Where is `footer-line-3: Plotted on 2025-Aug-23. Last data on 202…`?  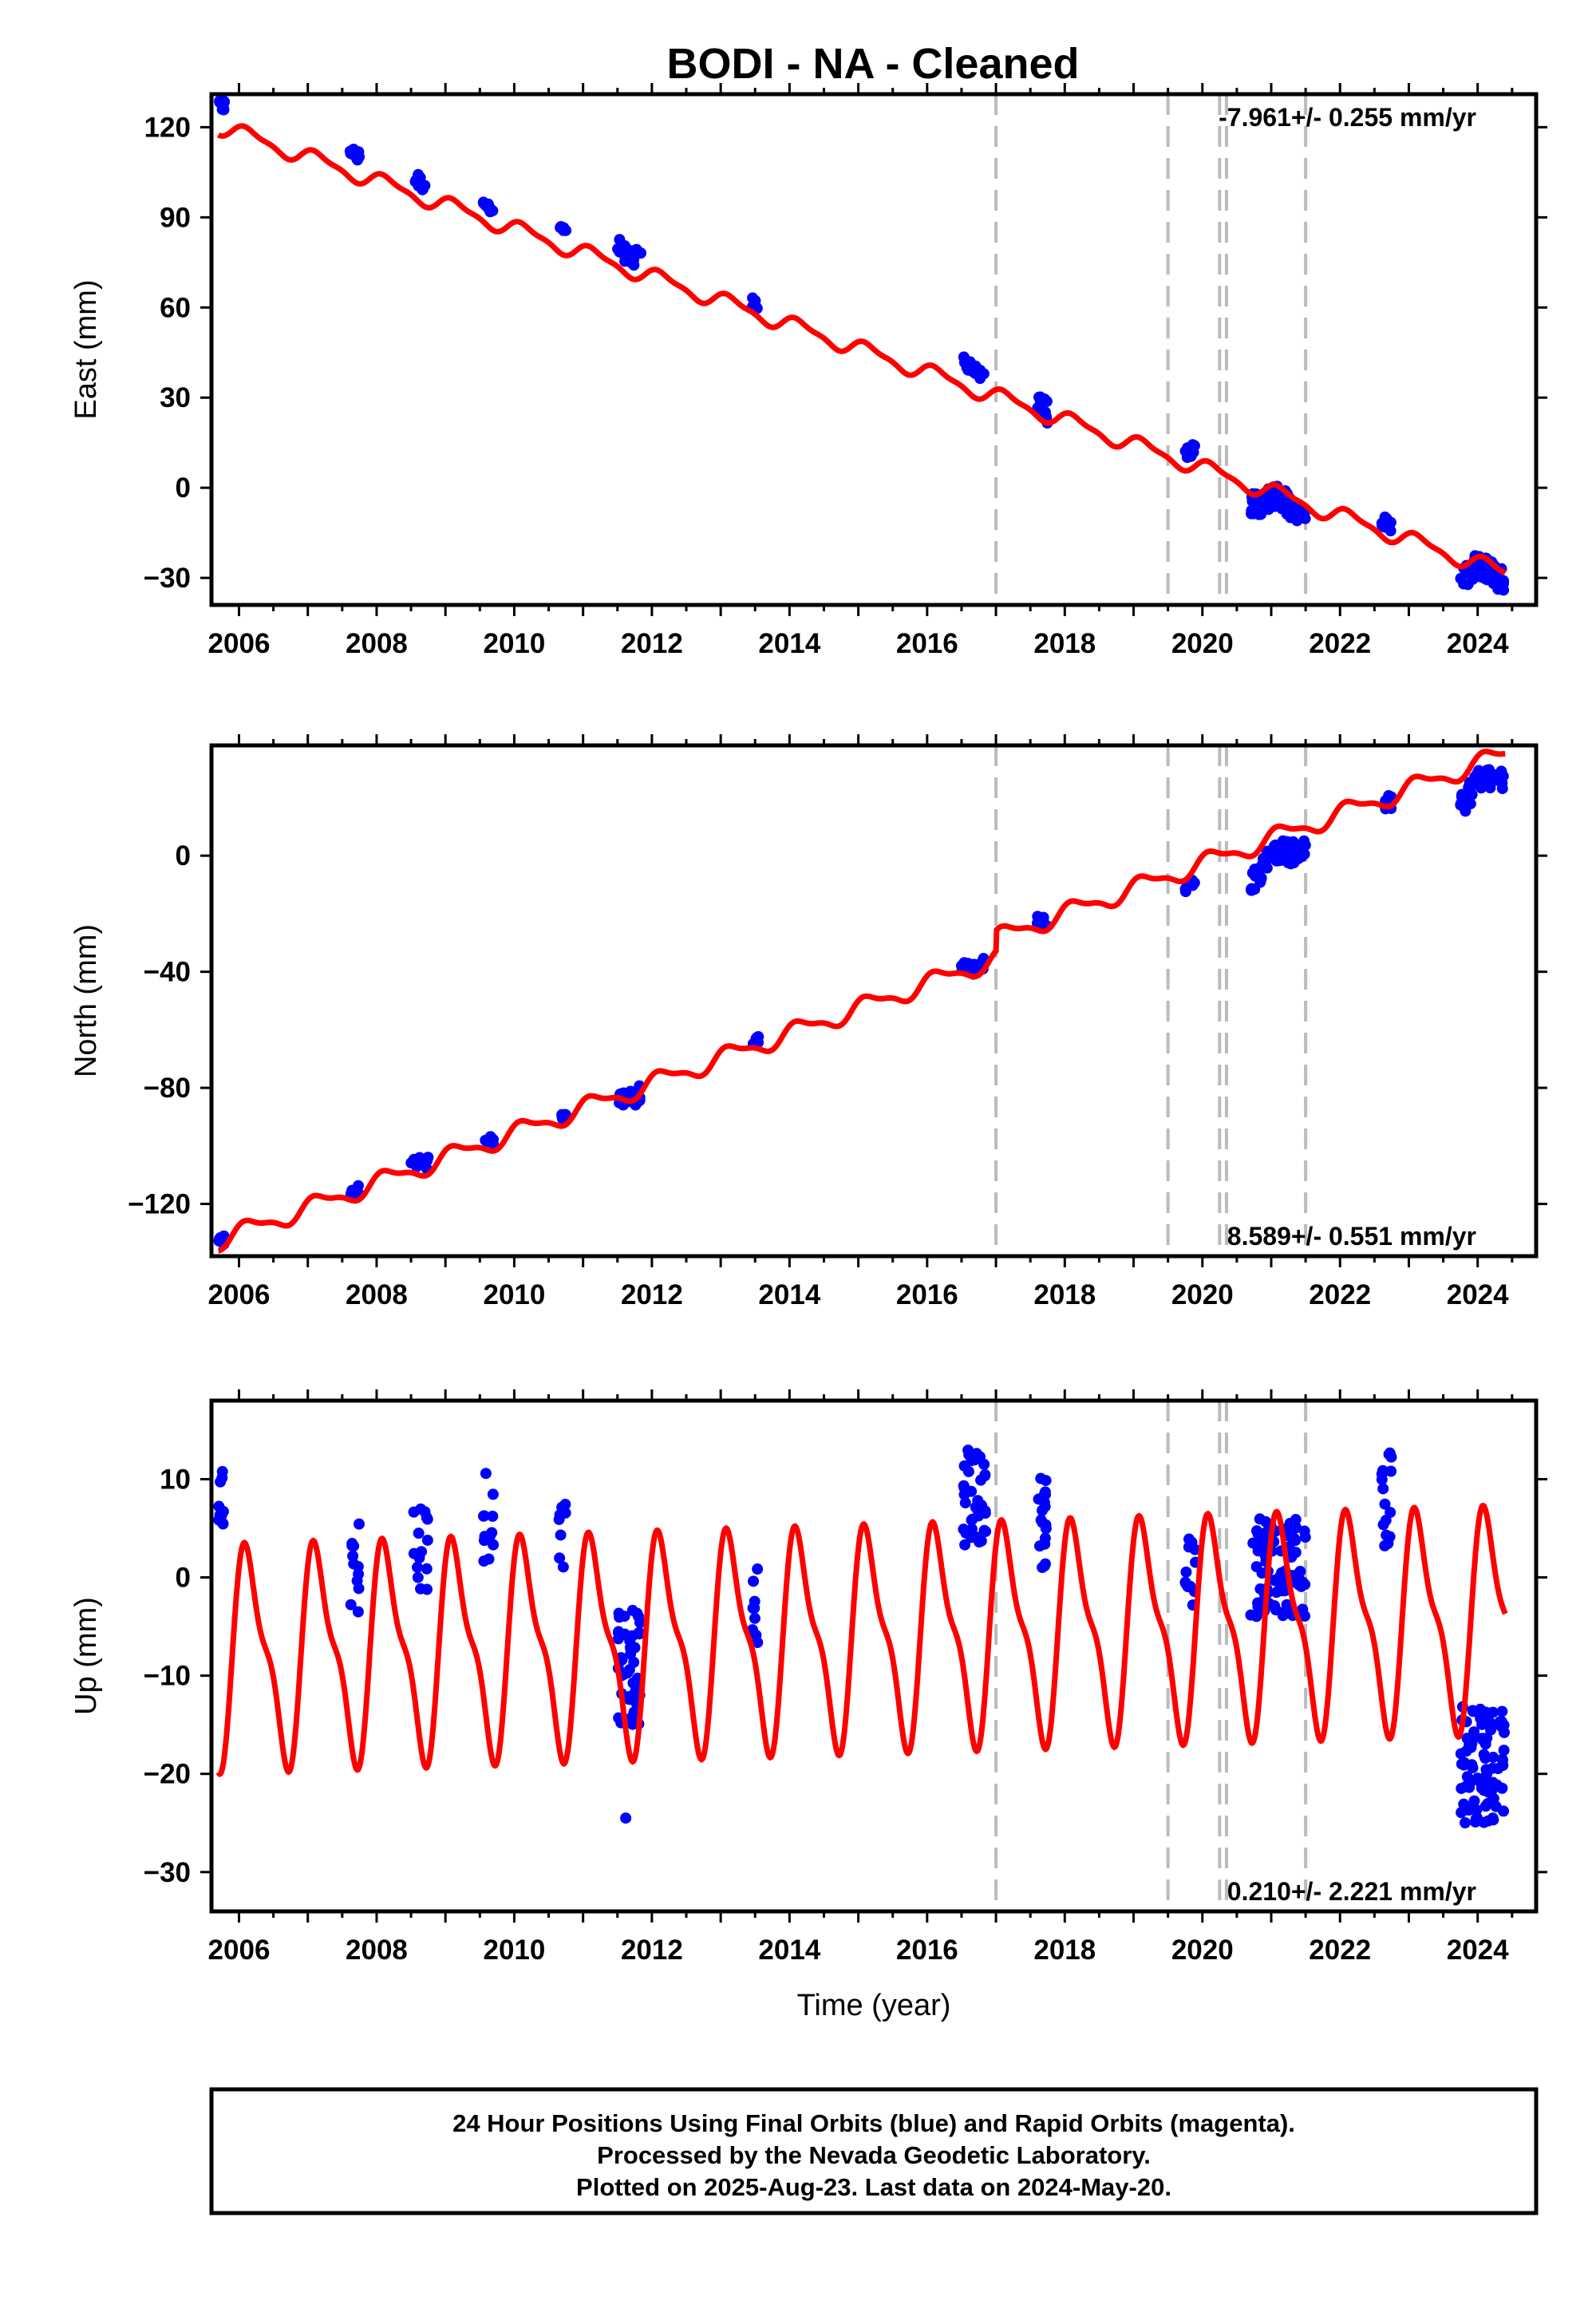 footer-line-3: Plotted on 2025-Aug-23. Last data on 202… is located at coordinates (873, 2187).